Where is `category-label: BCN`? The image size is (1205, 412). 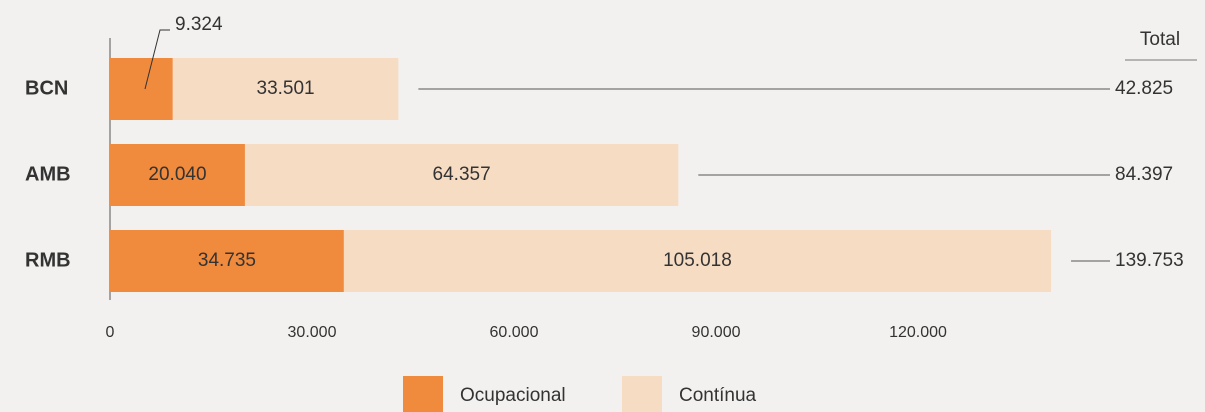 category-label: BCN is located at coordinates (46, 88).